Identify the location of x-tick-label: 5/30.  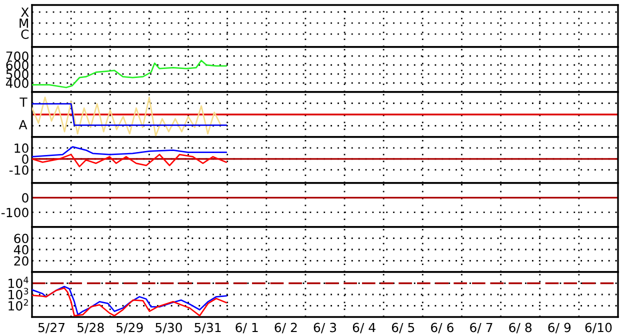
(169, 328).